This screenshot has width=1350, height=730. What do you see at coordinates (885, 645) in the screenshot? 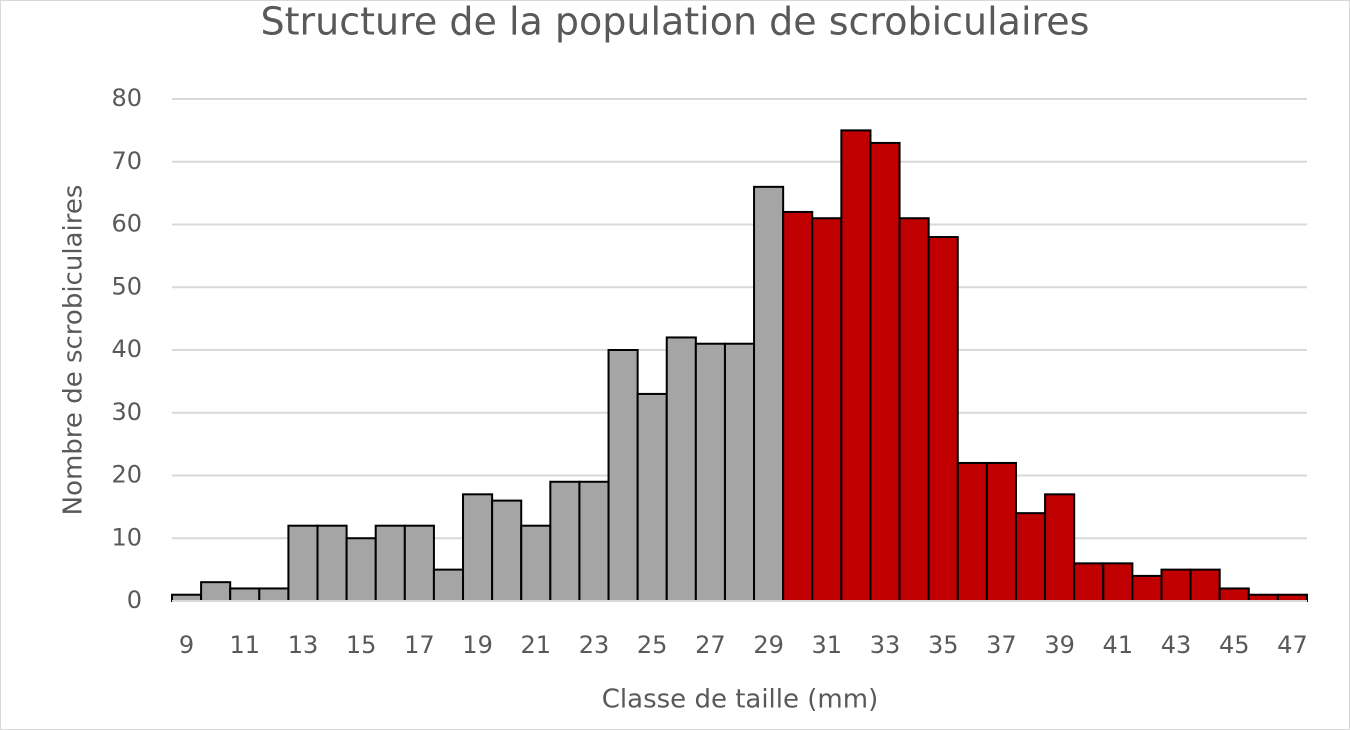
I see `x-tick-label: 33` at bounding box center [885, 645].